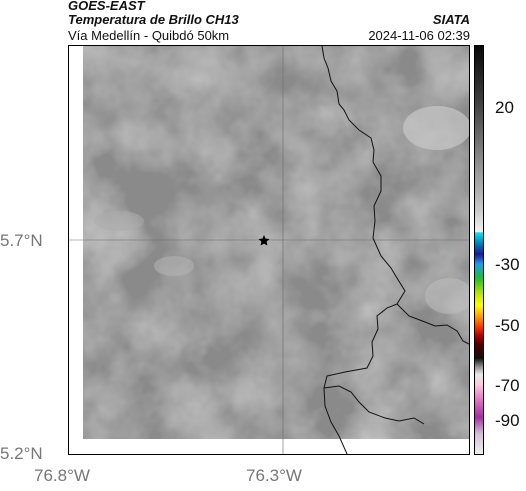 The width and height of the screenshot is (526, 491). I want to click on boundary-west, so click(363, 250).